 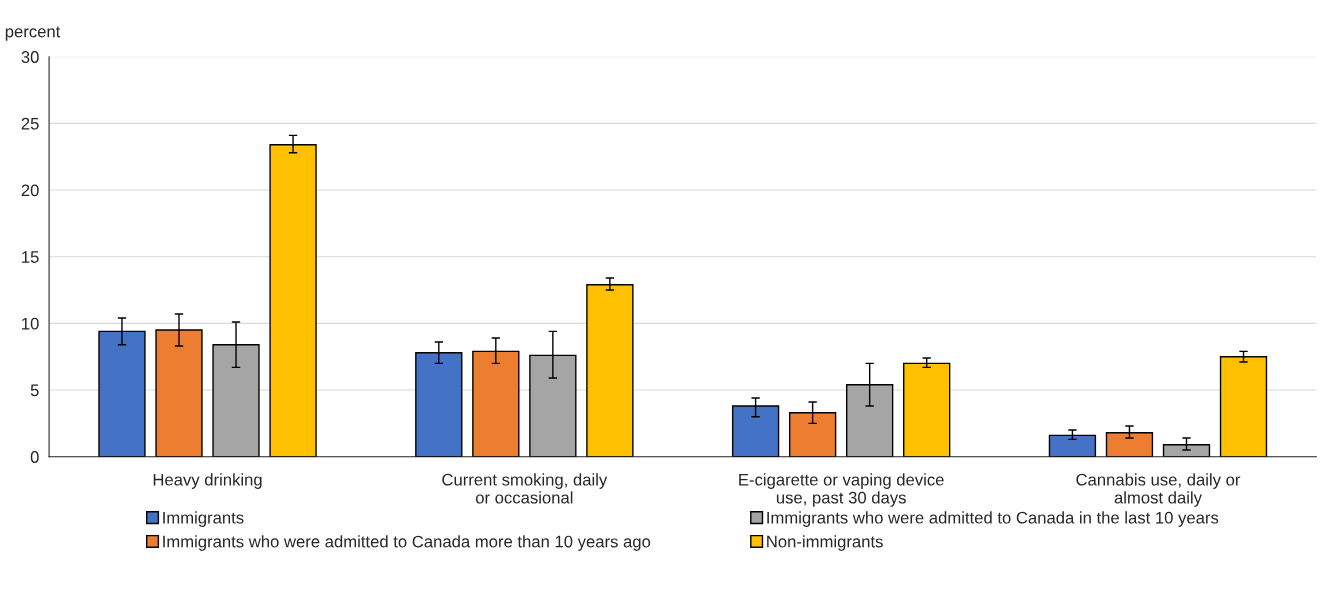 I want to click on x-tick-label: E-cigarette or vaping device use, past 30 days, so click(x=841, y=490).